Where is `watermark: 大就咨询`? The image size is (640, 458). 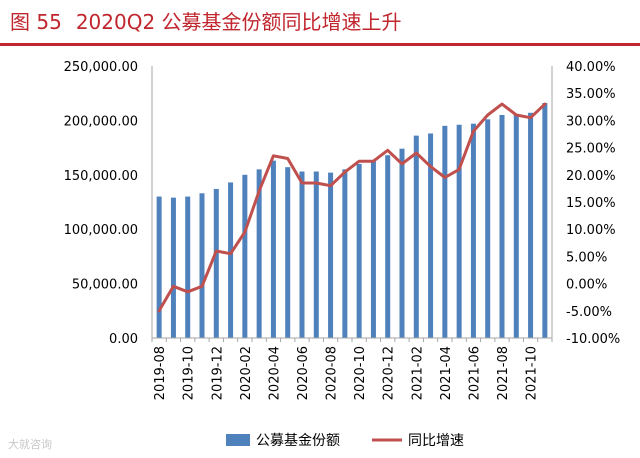 watermark: 大就咨询 is located at coordinates (30, 444).